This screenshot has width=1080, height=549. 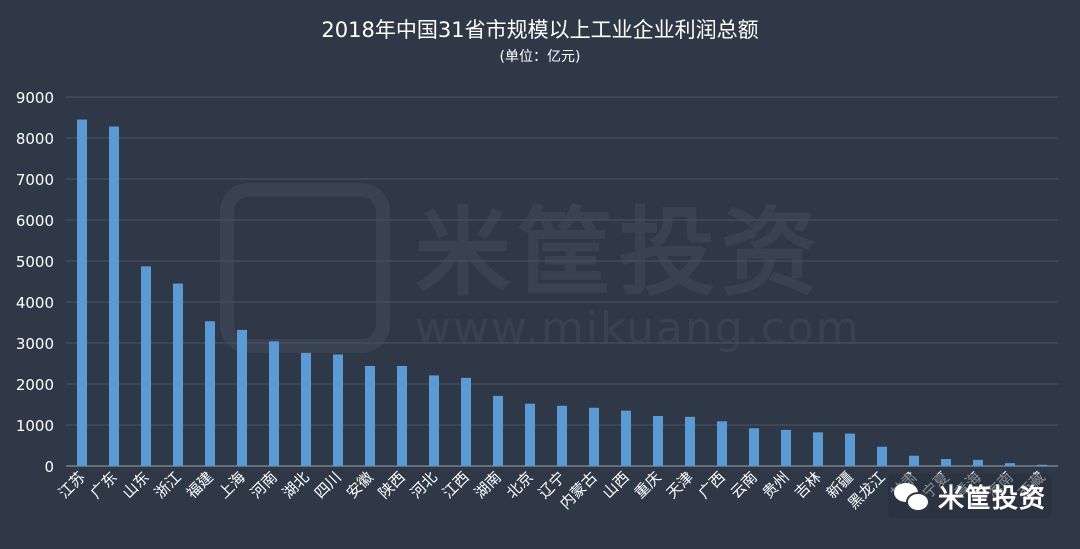 What do you see at coordinates (296, 485) in the screenshot?
I see `x-tick-label: 湖北` at bounding box center [296, 485].